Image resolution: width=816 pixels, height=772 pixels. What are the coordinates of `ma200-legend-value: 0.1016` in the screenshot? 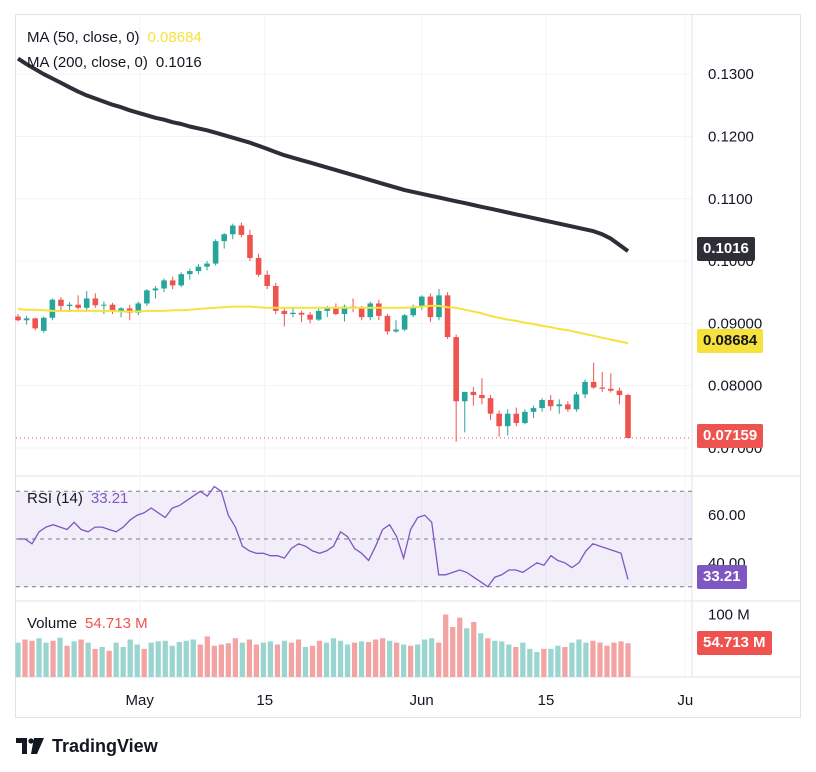 It's located at (178, 62).